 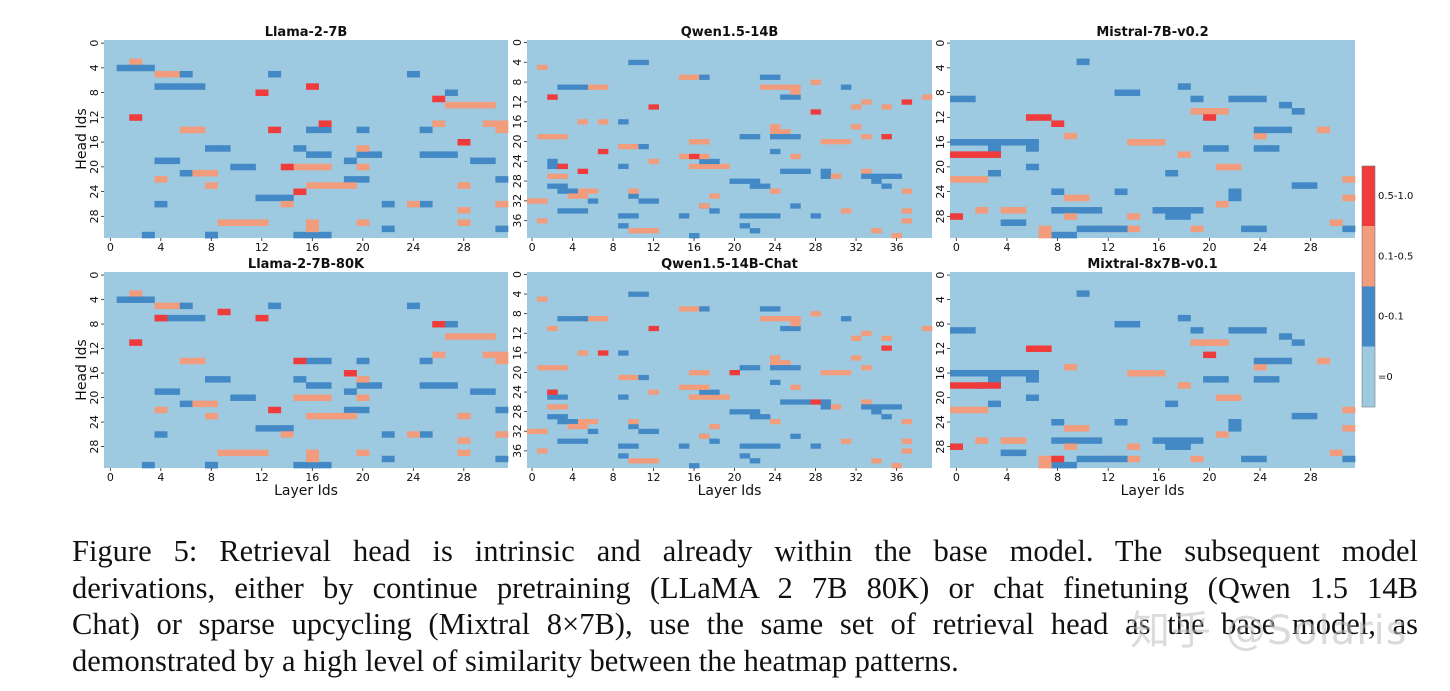 I want to click on x-tick-label: 28, so click(x=816, y=477).